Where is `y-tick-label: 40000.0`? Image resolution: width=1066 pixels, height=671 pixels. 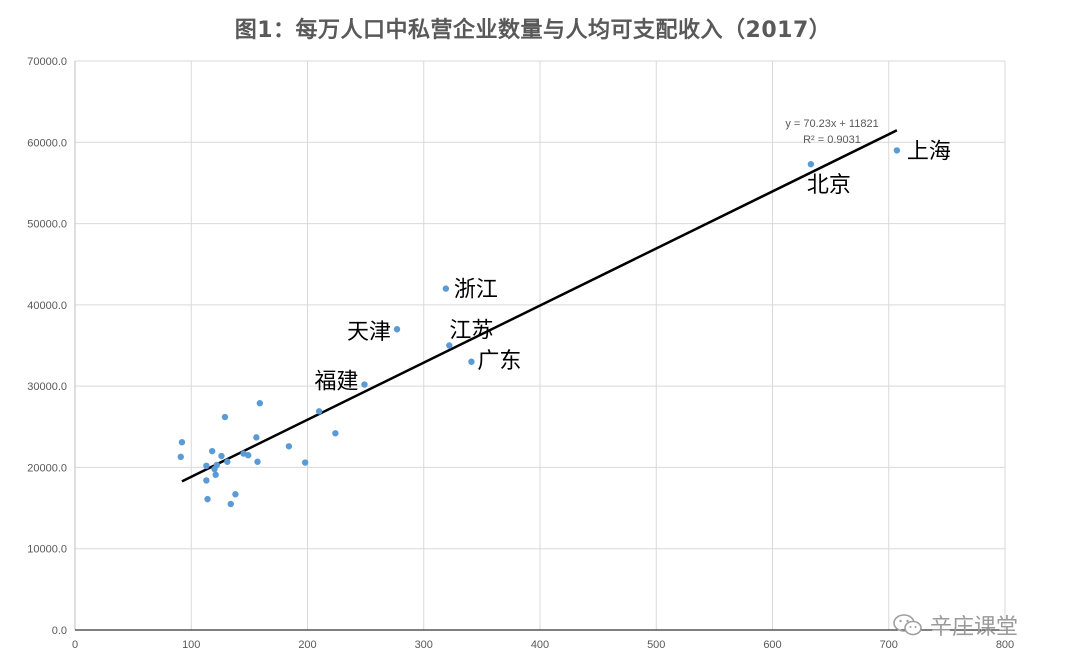
y-tick-label: 40000.0 is located at coordinates (47, 306).